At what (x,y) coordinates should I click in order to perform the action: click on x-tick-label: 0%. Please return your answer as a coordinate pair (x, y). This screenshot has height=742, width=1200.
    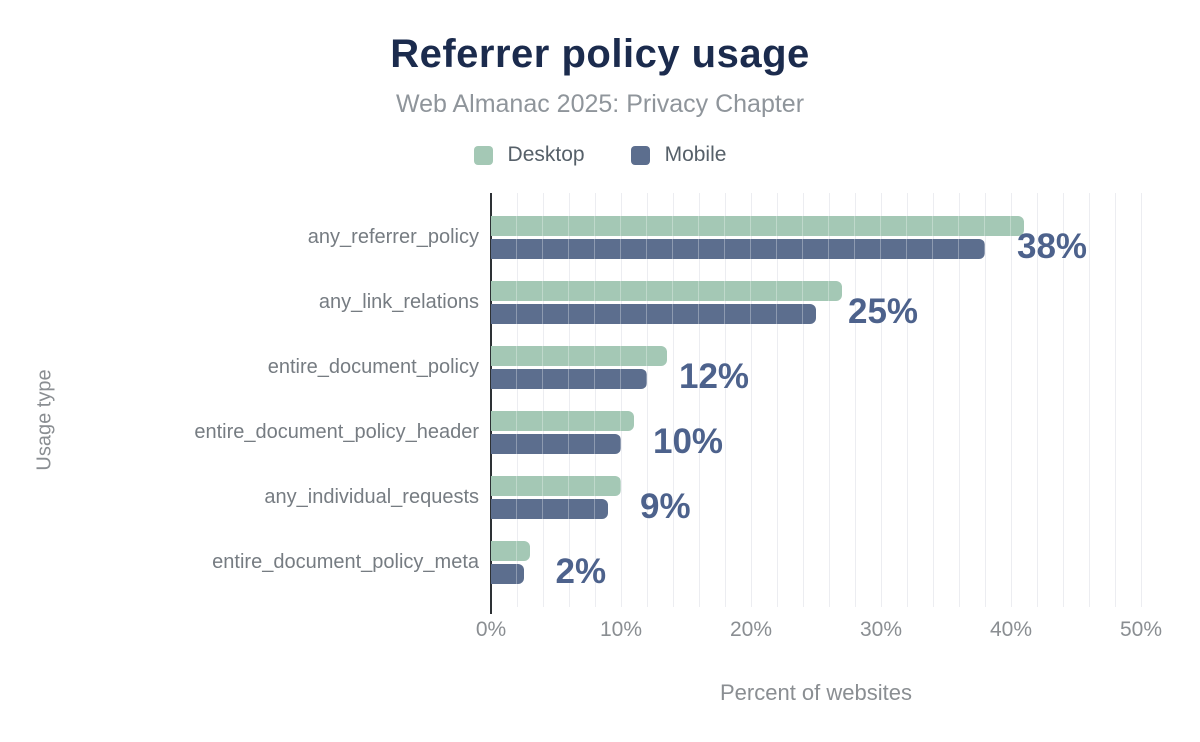
    Looking at the image, I should click on (491, 629).